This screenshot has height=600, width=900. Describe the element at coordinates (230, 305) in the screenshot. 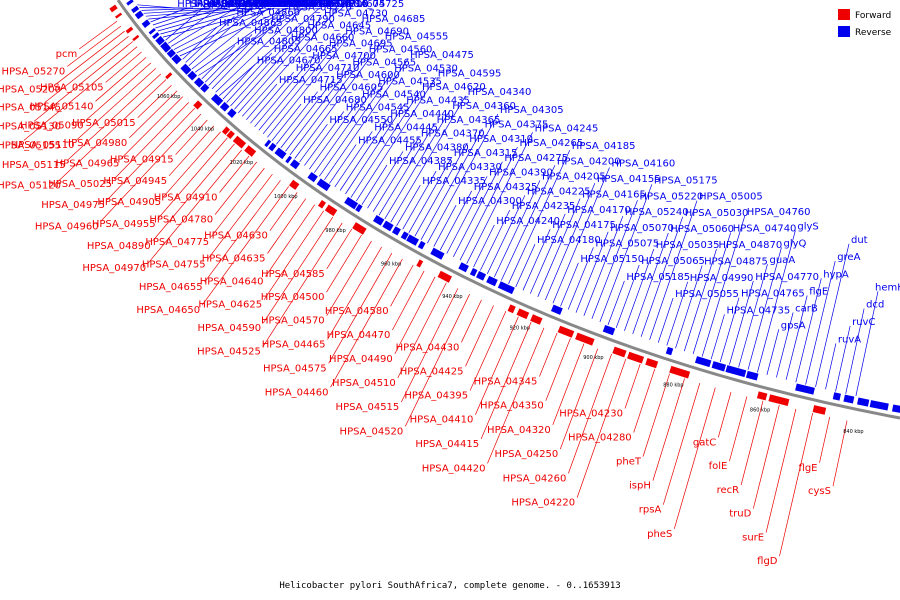

I see `gene-label: HPSA_04625` at that location.